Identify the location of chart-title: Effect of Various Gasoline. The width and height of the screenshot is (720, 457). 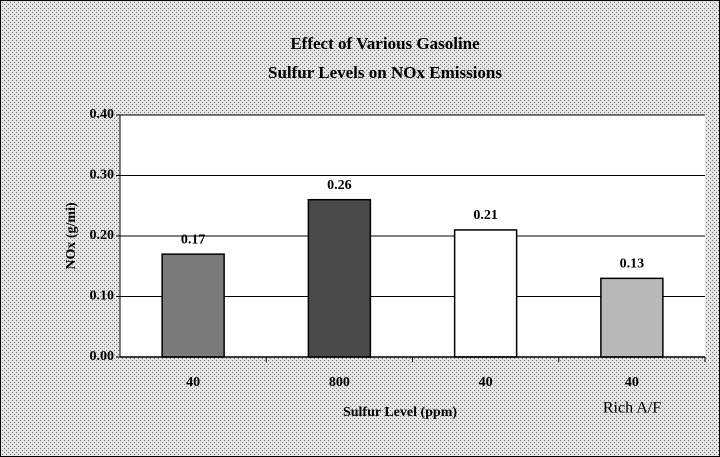
(385, 43).